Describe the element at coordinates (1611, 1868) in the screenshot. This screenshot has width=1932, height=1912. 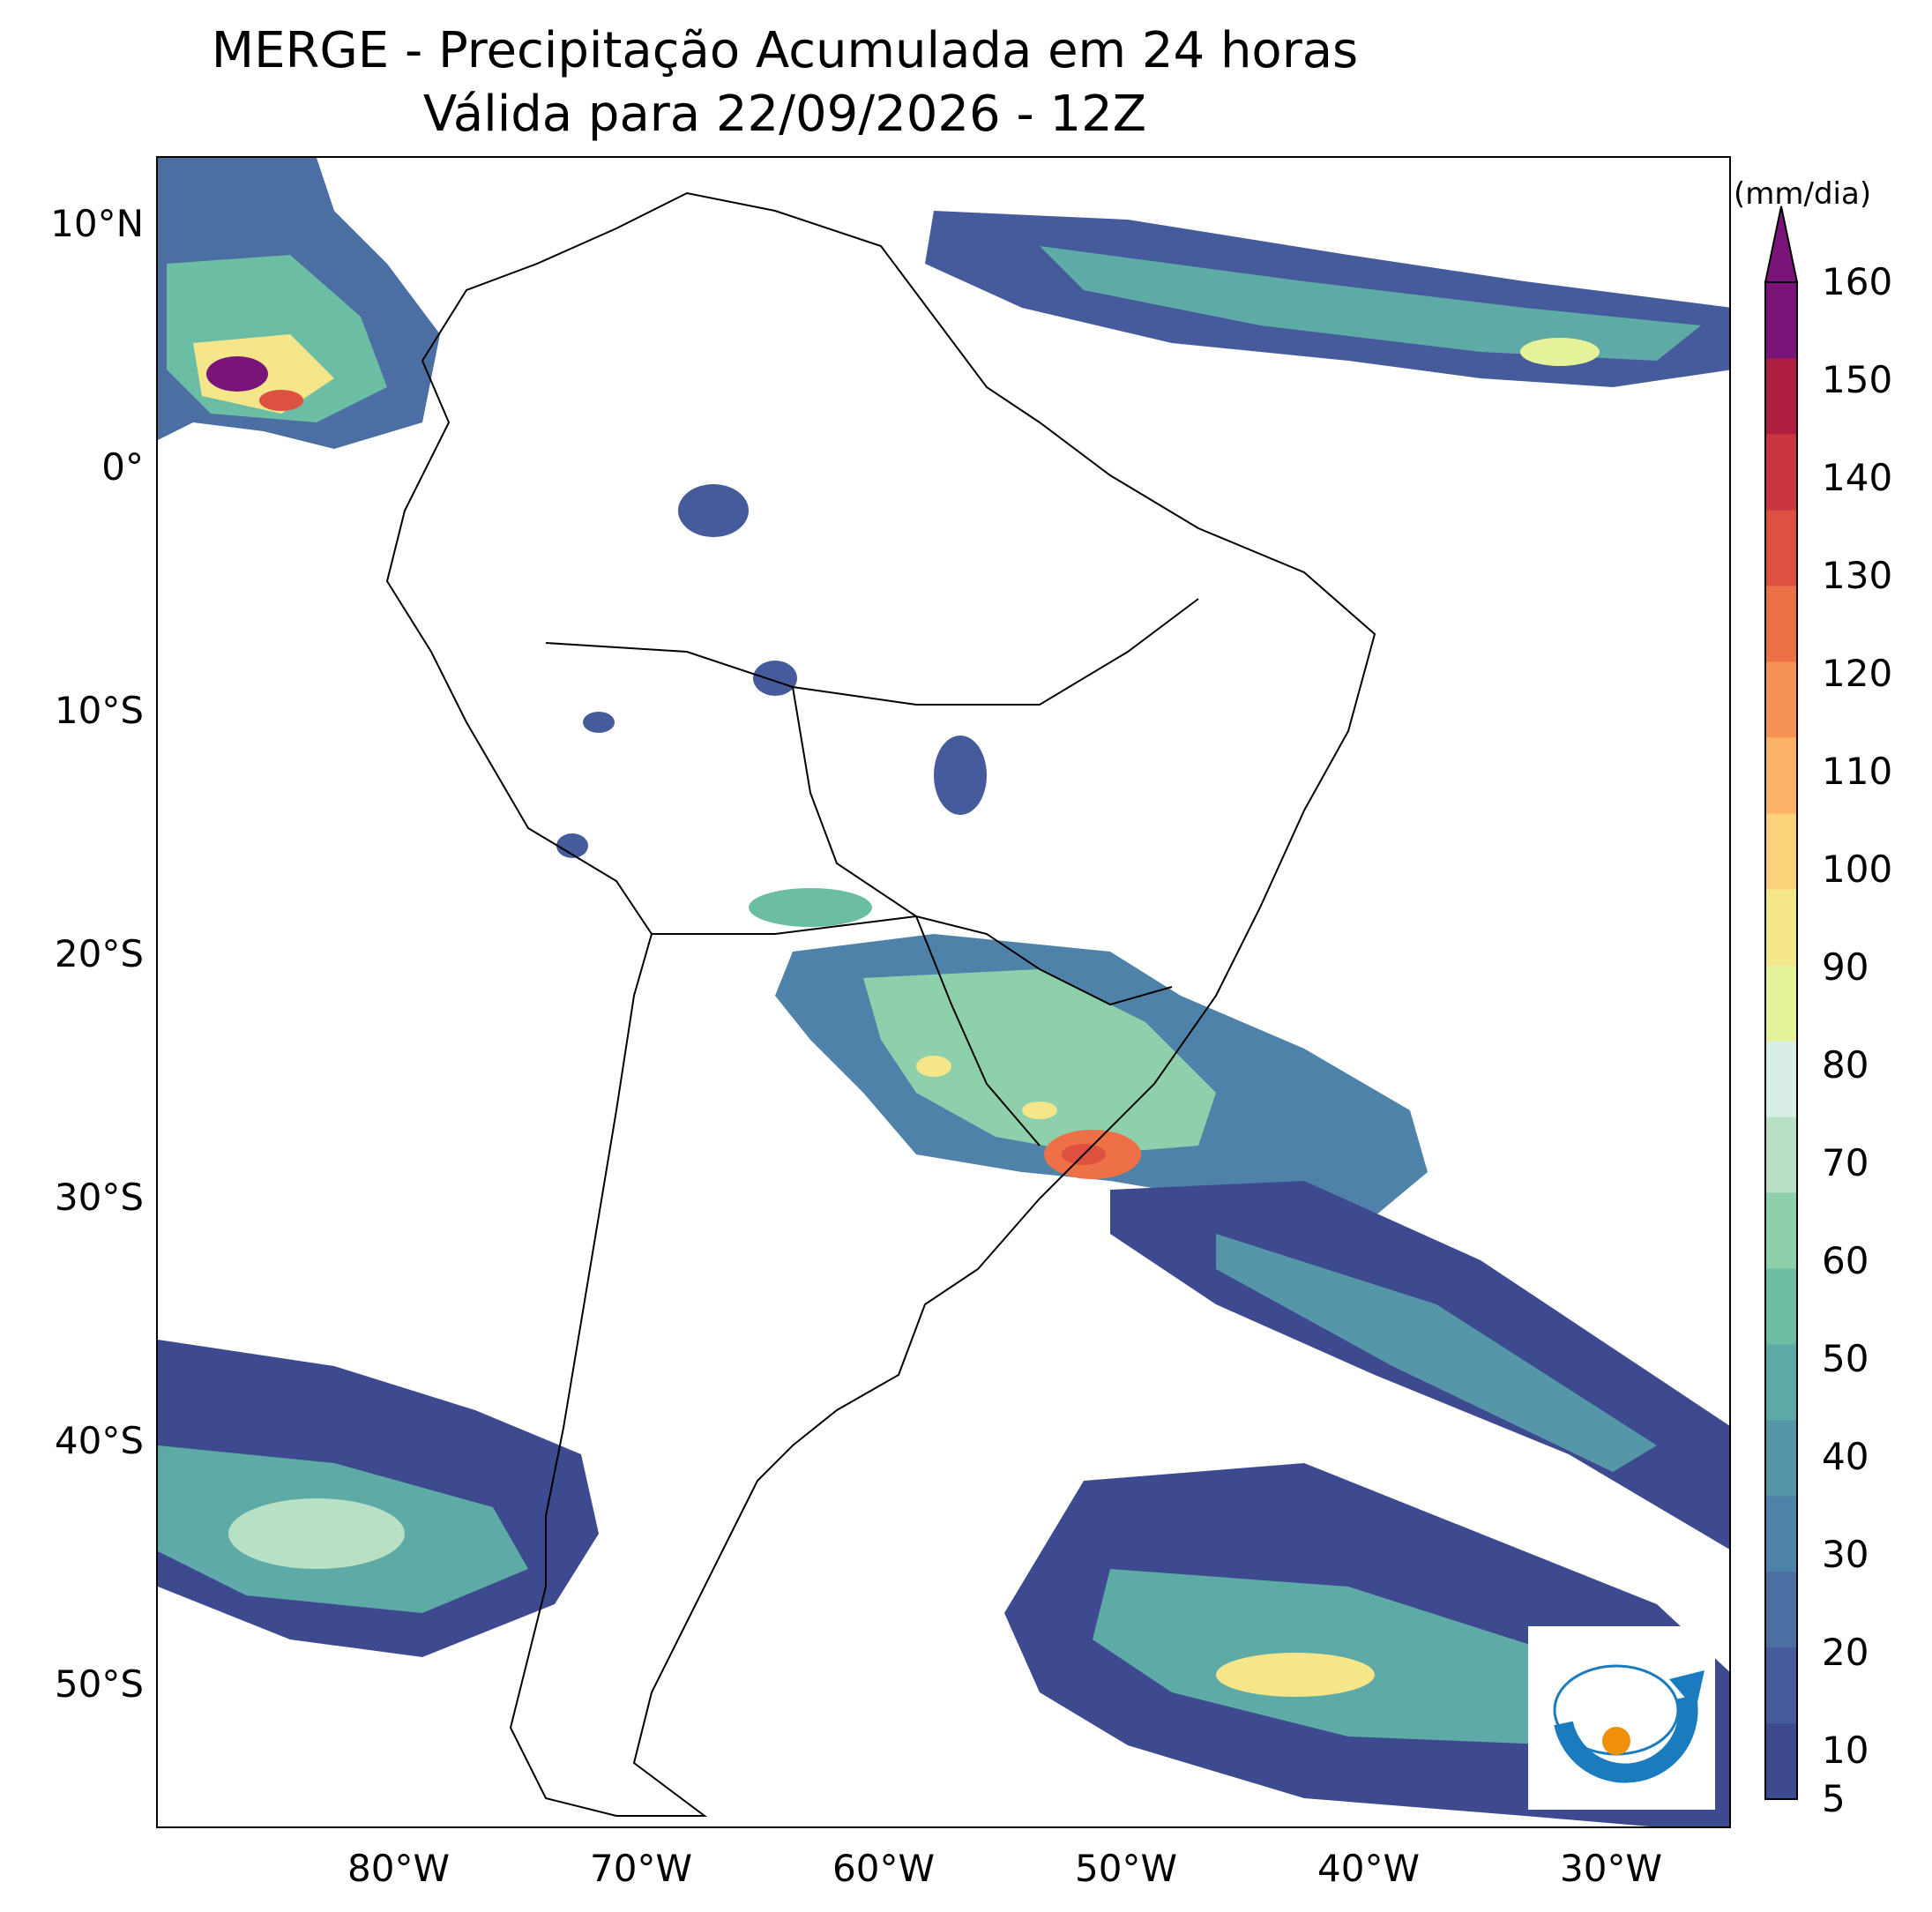
I see `lon-tick-30w: 30°W` at that location.